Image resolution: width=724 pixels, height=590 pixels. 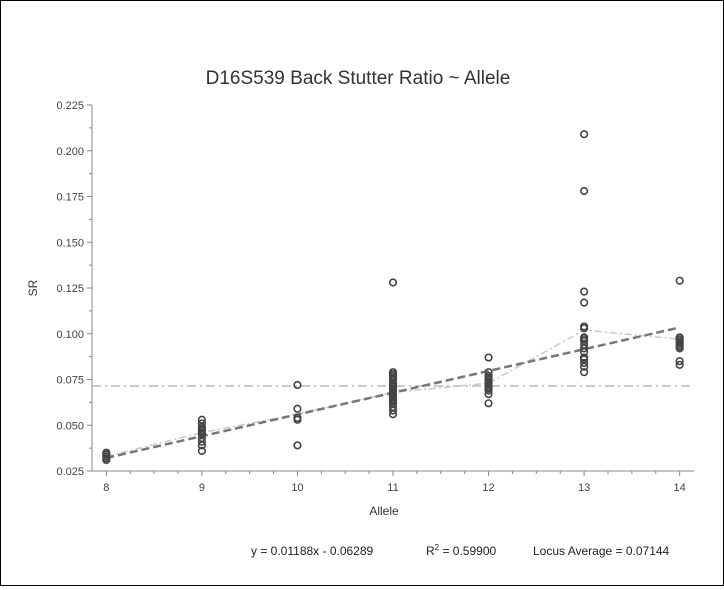 What do you see at coordinates (70, 243) in the screenshot?
I see `y-tick-label: 0.150` at bounding box center [70, 243].